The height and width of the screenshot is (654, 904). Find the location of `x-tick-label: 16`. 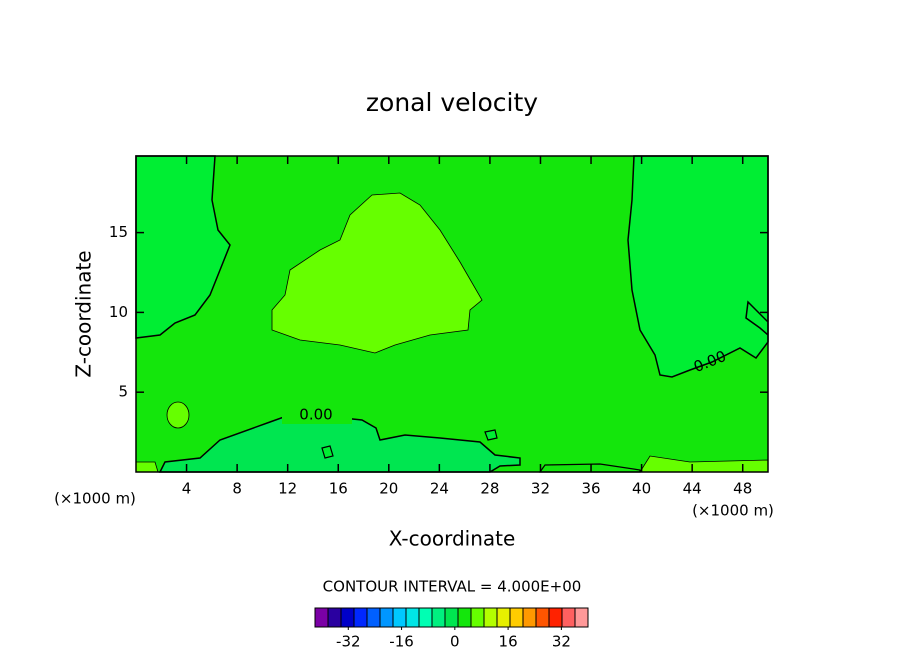

x-tick-label: 16 is located at coordinates (338, 489).